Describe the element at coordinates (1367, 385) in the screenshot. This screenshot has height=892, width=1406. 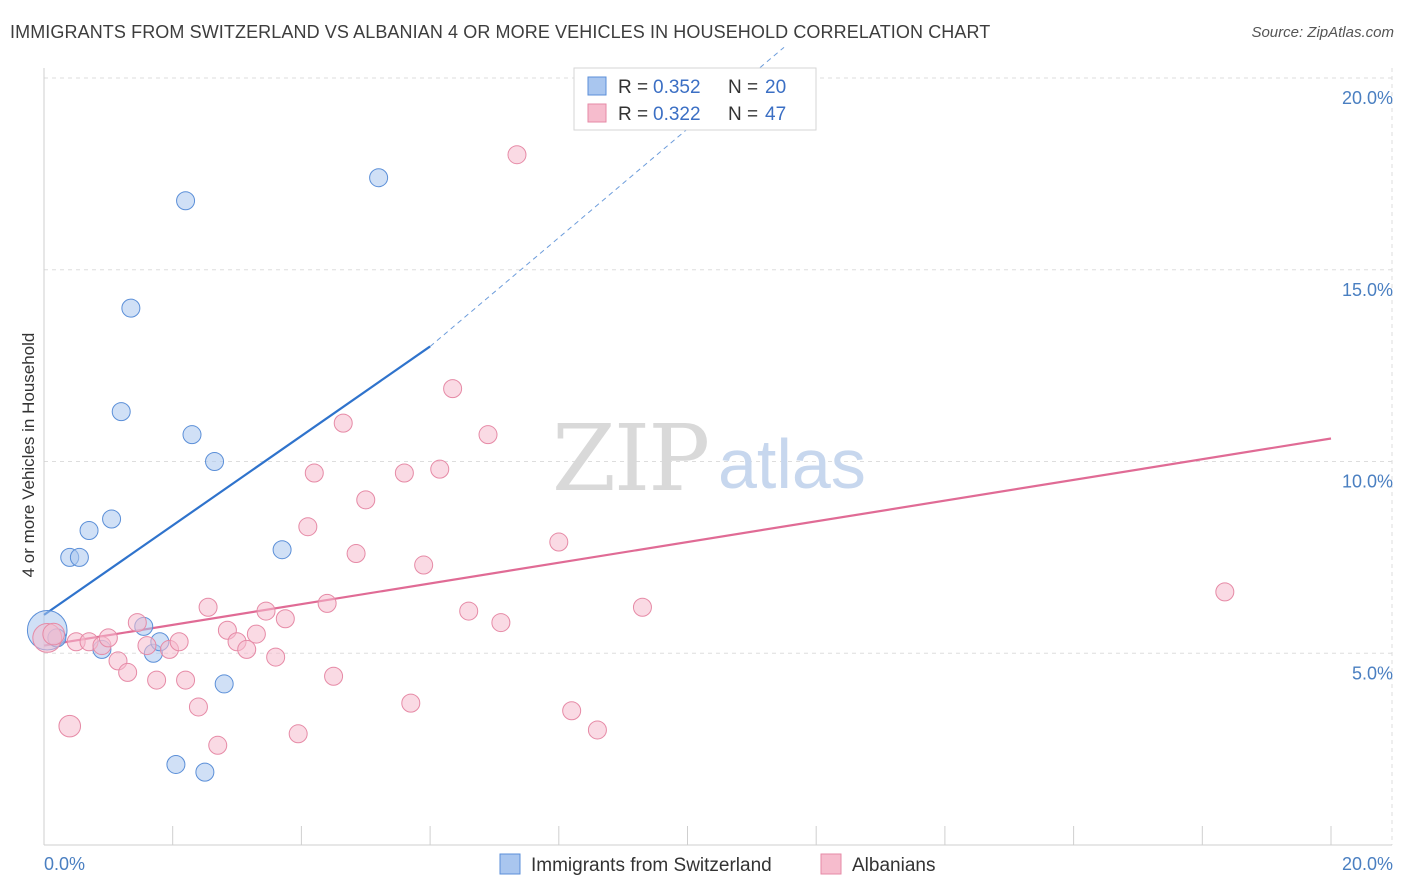
I see `y-tick-labels: 5.0% 10.0% 15.0% 20.0%` at that location.